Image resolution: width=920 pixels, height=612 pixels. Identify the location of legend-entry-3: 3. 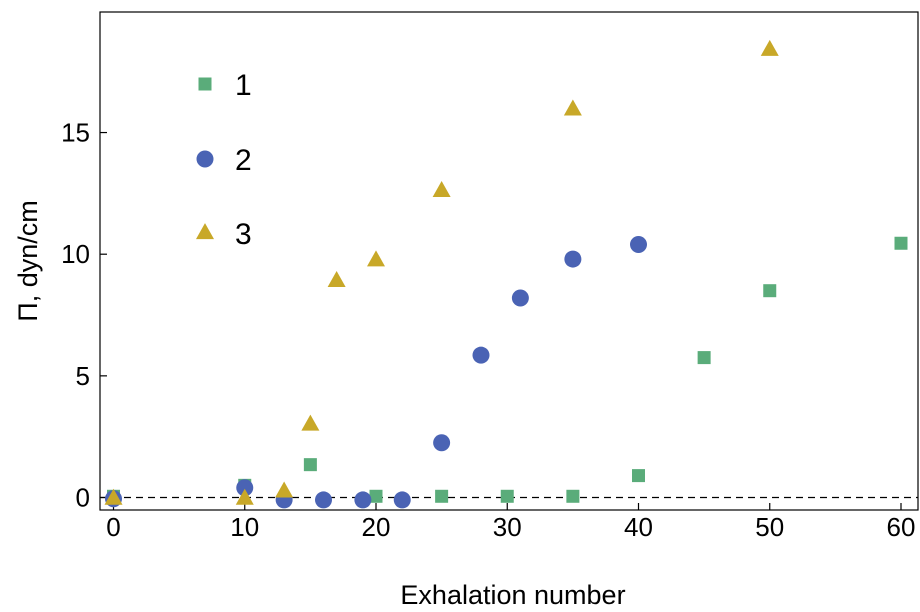
(224, 234).